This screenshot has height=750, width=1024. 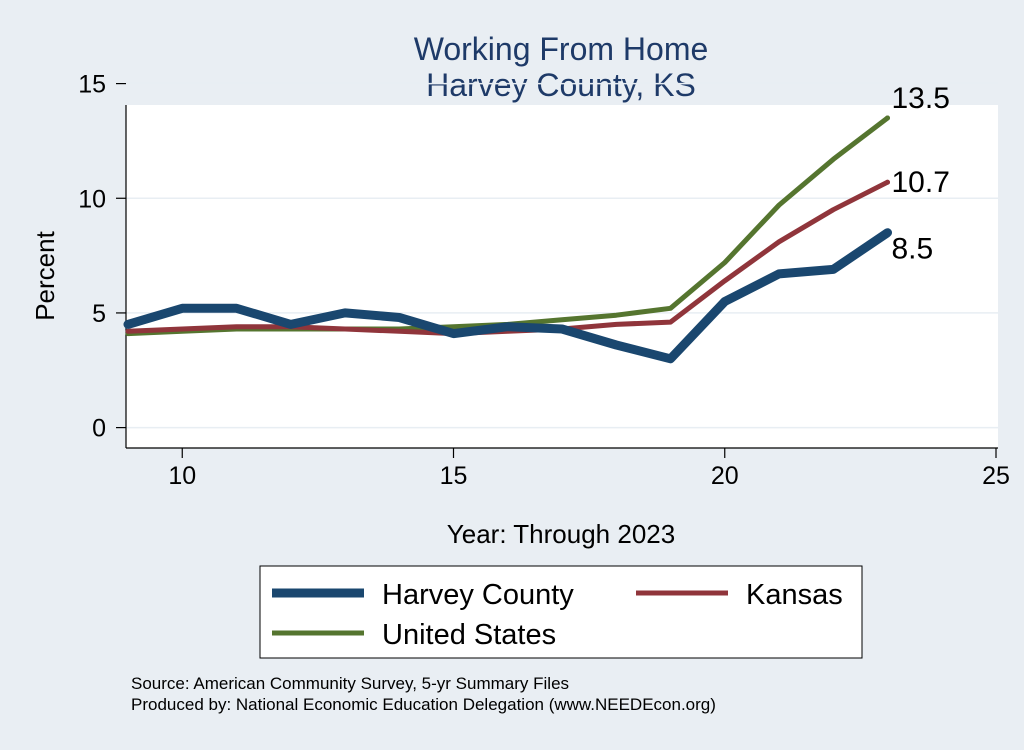 I want to click on x-tick-label: 25, so click(x=996, y=476).